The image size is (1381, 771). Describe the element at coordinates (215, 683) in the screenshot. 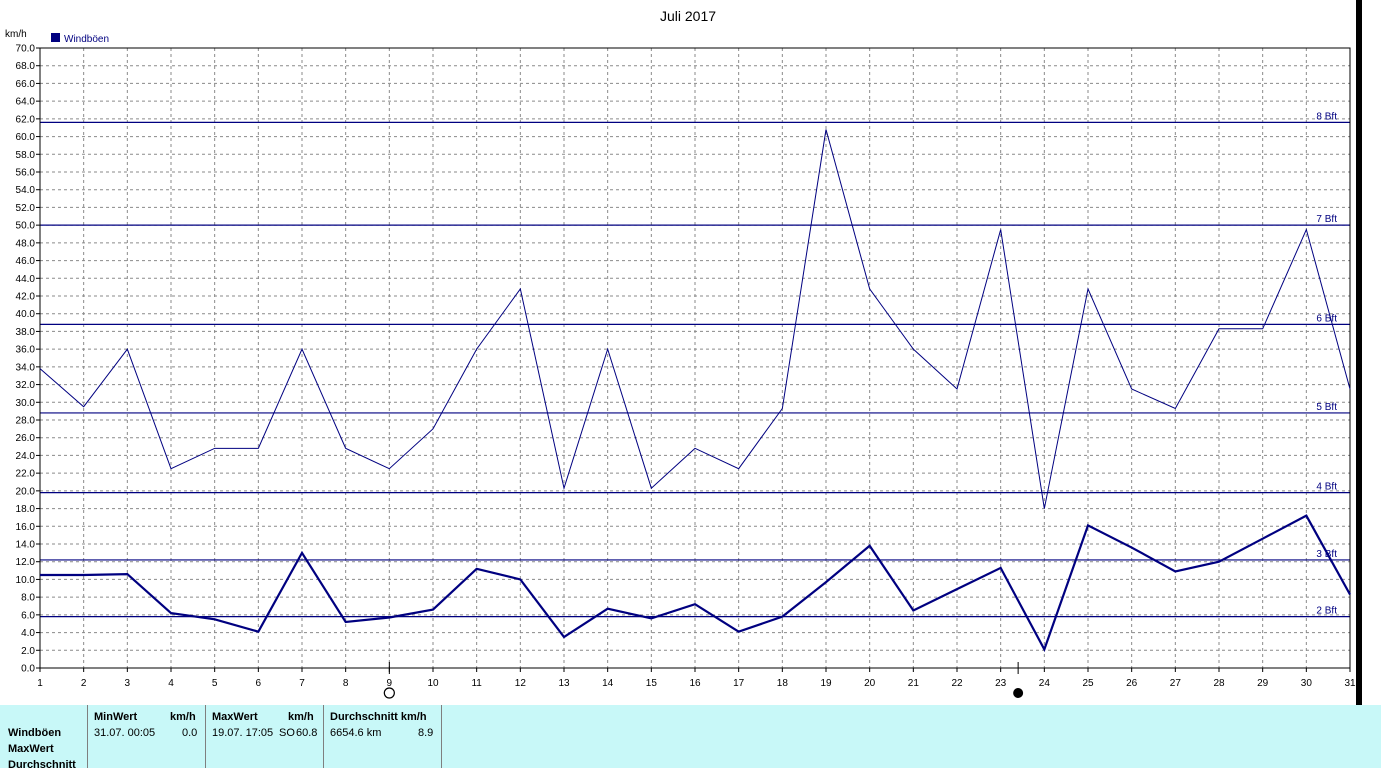

I see `x-tick-label: 5` at that location.